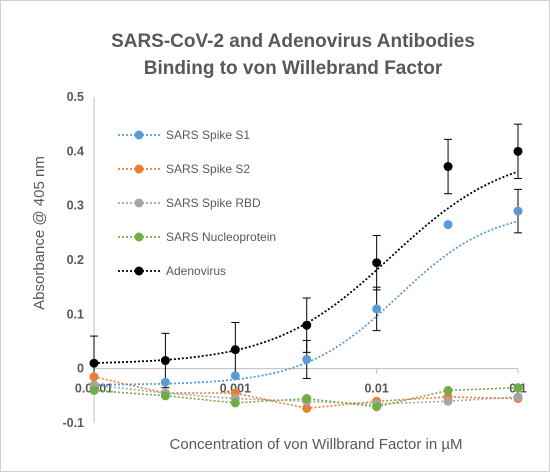  I want to click on legend-label: SARS Nucleoprotein, so click(221, 237).